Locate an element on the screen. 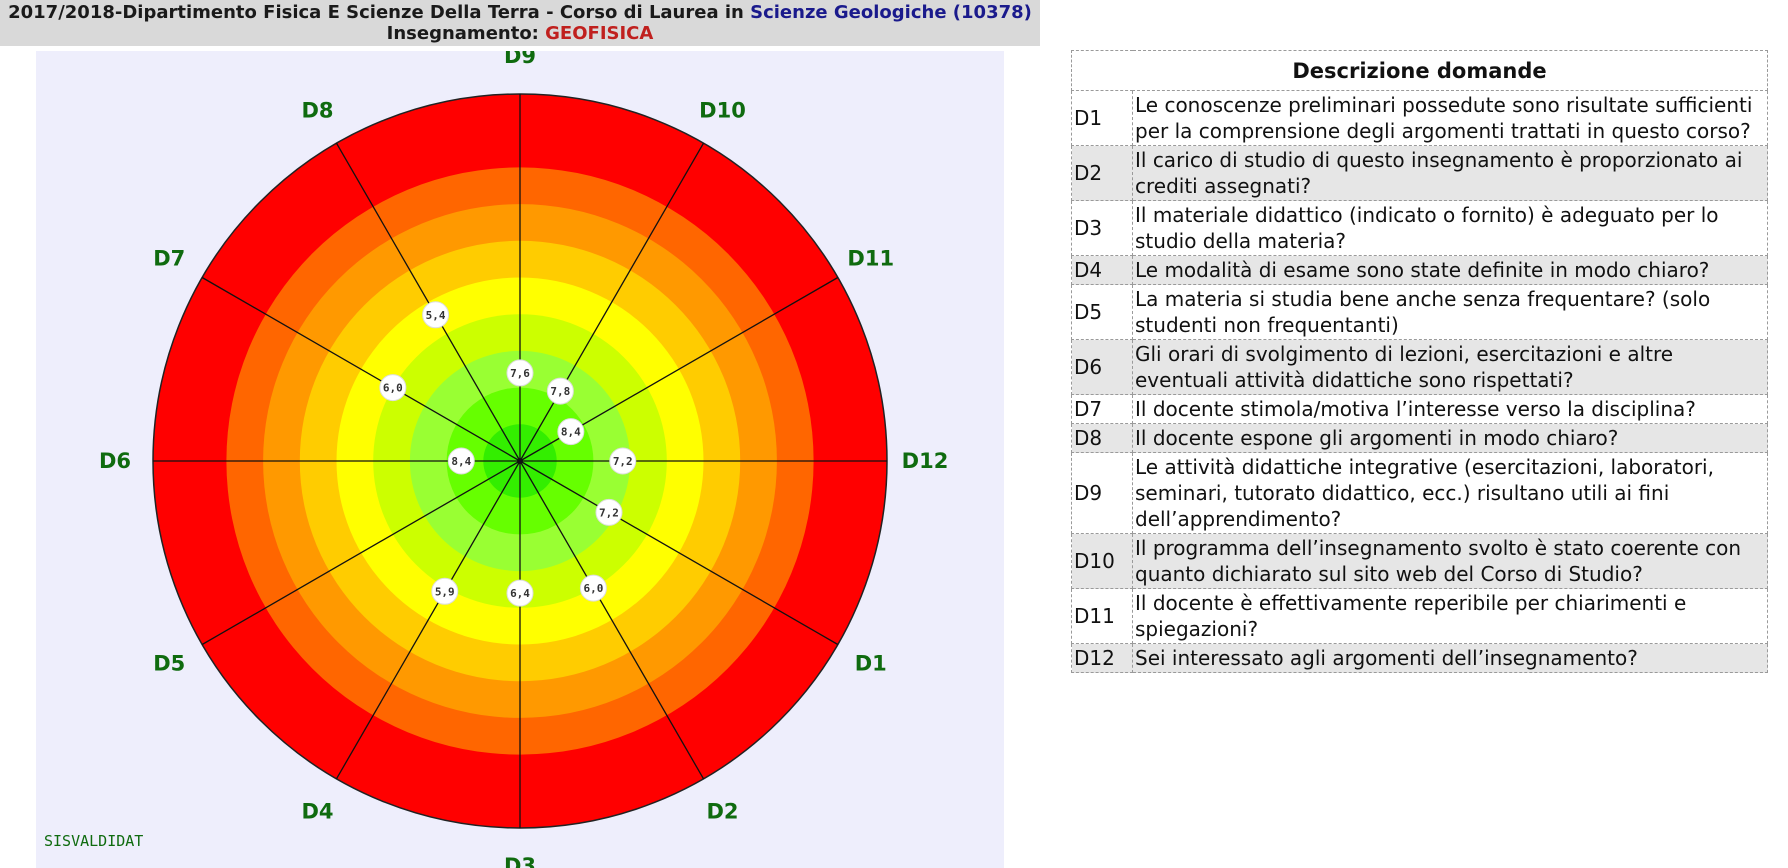  subject-name: GEOFISICA is located at coordinates (599, 33).